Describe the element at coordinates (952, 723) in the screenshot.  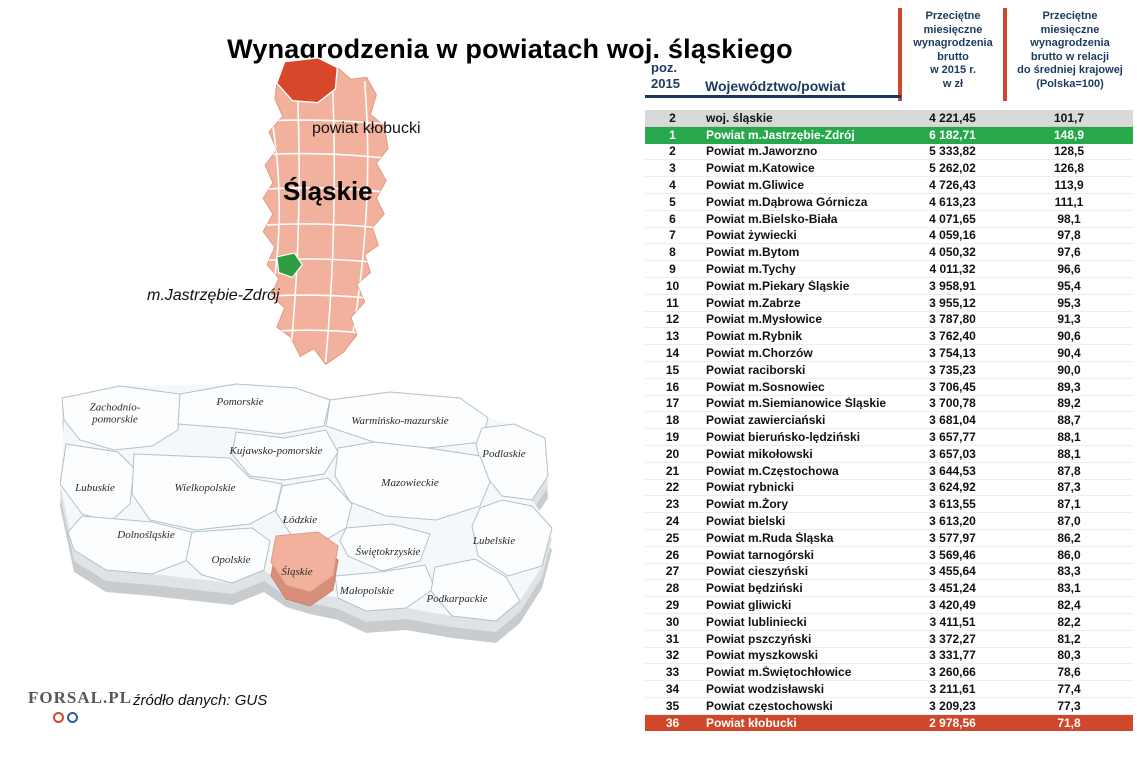
I see `row-wage: 2 978,56` at that location.